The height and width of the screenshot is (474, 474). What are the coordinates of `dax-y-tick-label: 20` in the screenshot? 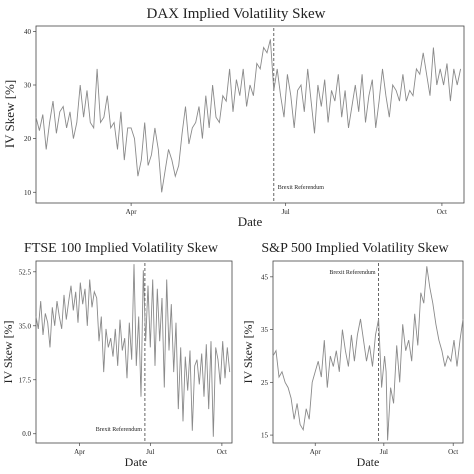 It's located at (28, 139).